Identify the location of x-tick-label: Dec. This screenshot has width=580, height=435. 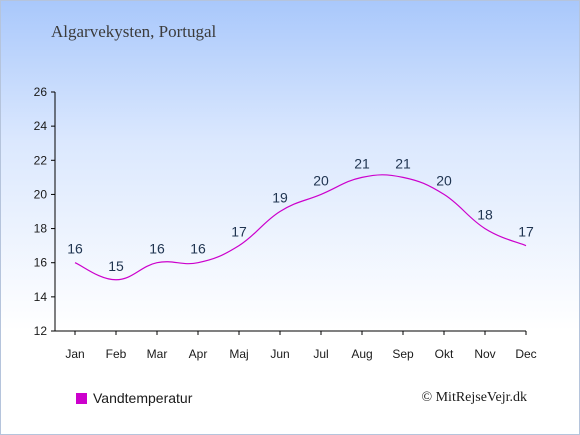
(525, 354).